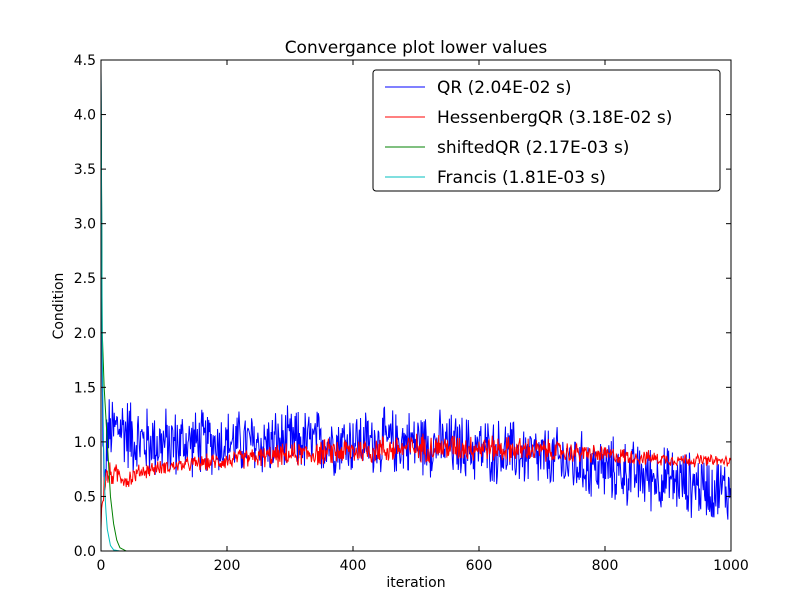 This screenshot has width=812, height=616. What do you see at coordinates (85, 388) in the screenshot?
I see `y-tick-label: 1.5` at bounding box center [85, 388].